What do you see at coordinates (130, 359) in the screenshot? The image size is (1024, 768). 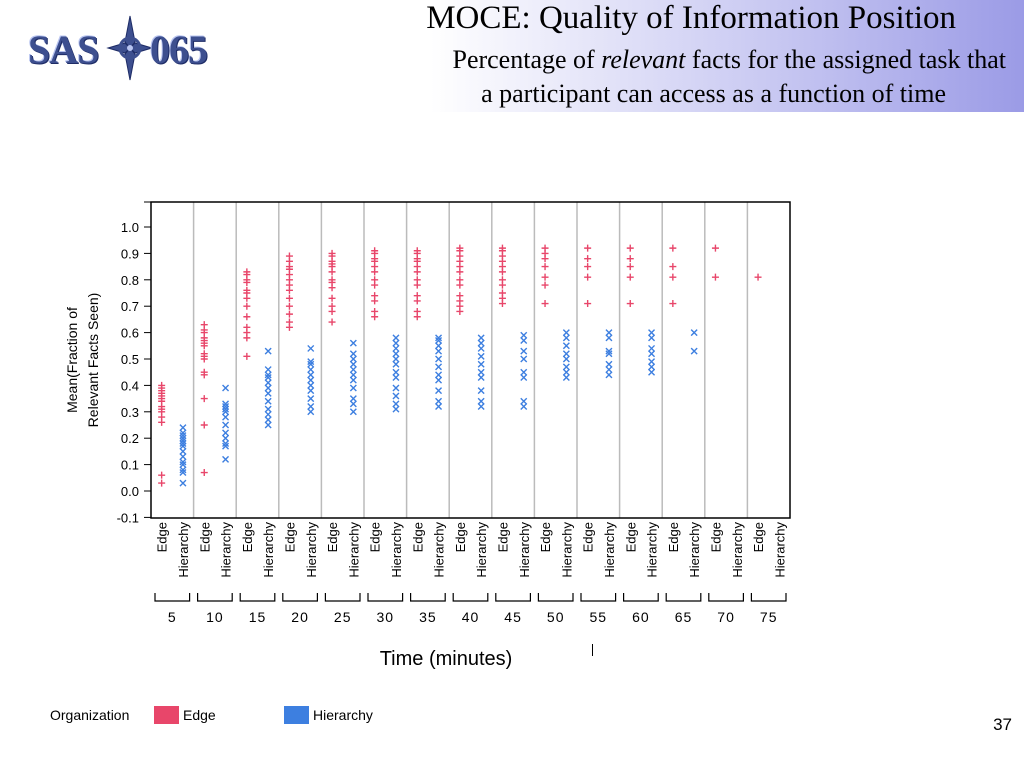 I see `y-tick-label: 0.5` at bounding box center [130, 359].